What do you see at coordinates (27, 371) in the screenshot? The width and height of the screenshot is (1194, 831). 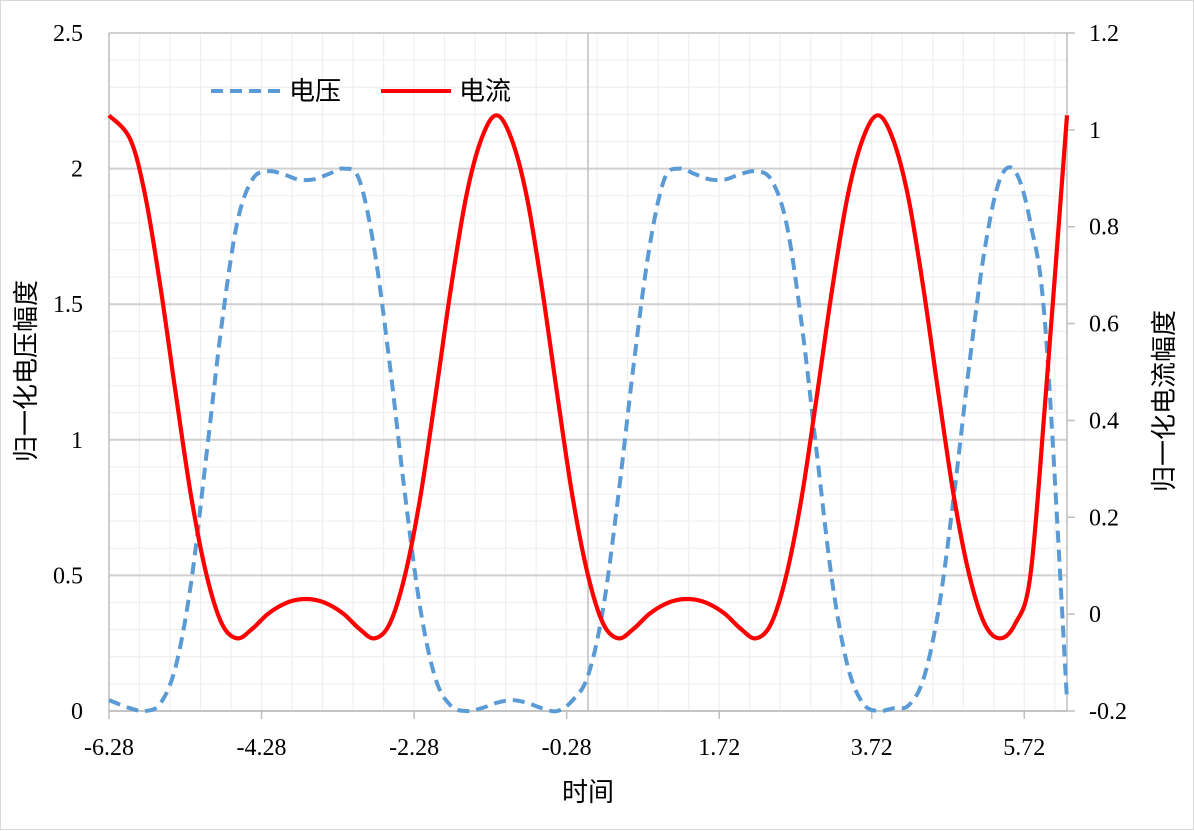 I see `y-axis-title: 归一化电压幅度` at bounding box center [27, 371].